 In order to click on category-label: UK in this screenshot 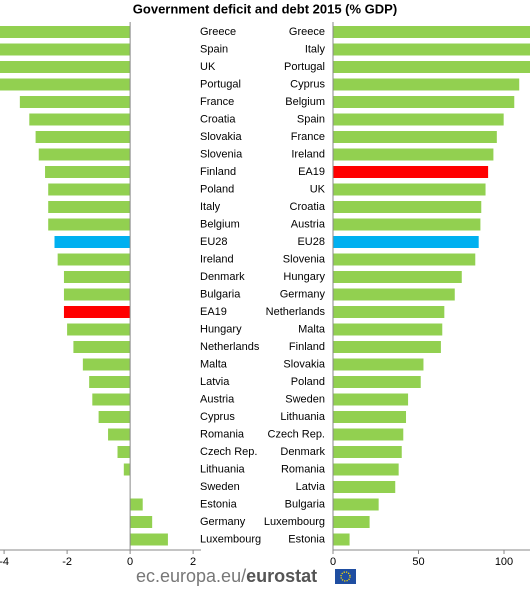, I will do `click(318, 189)`.